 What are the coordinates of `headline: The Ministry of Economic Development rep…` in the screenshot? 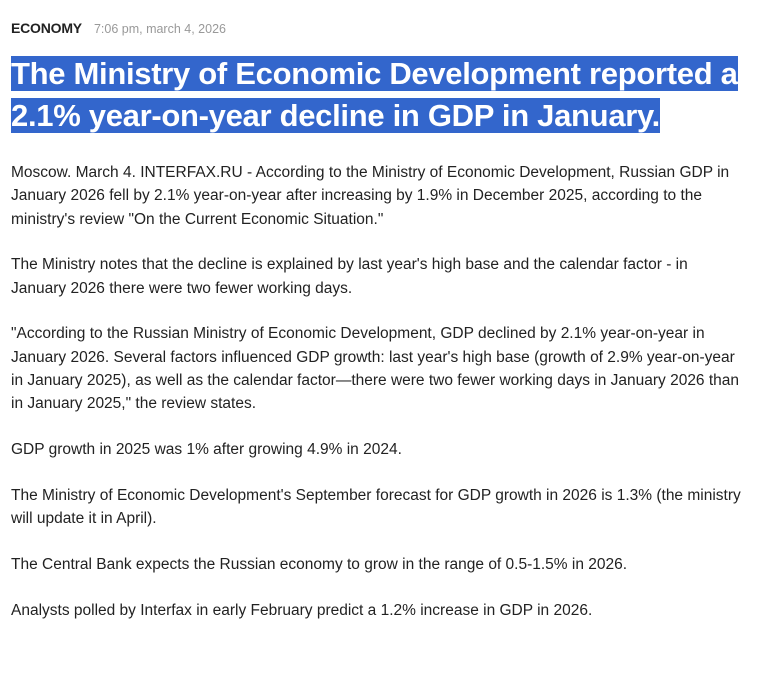 It's located at (383, 95).